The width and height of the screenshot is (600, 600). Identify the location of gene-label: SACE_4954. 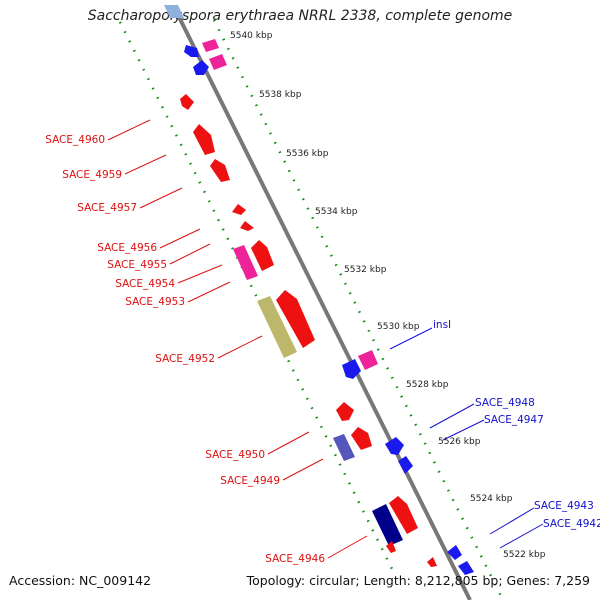
(145, 284).